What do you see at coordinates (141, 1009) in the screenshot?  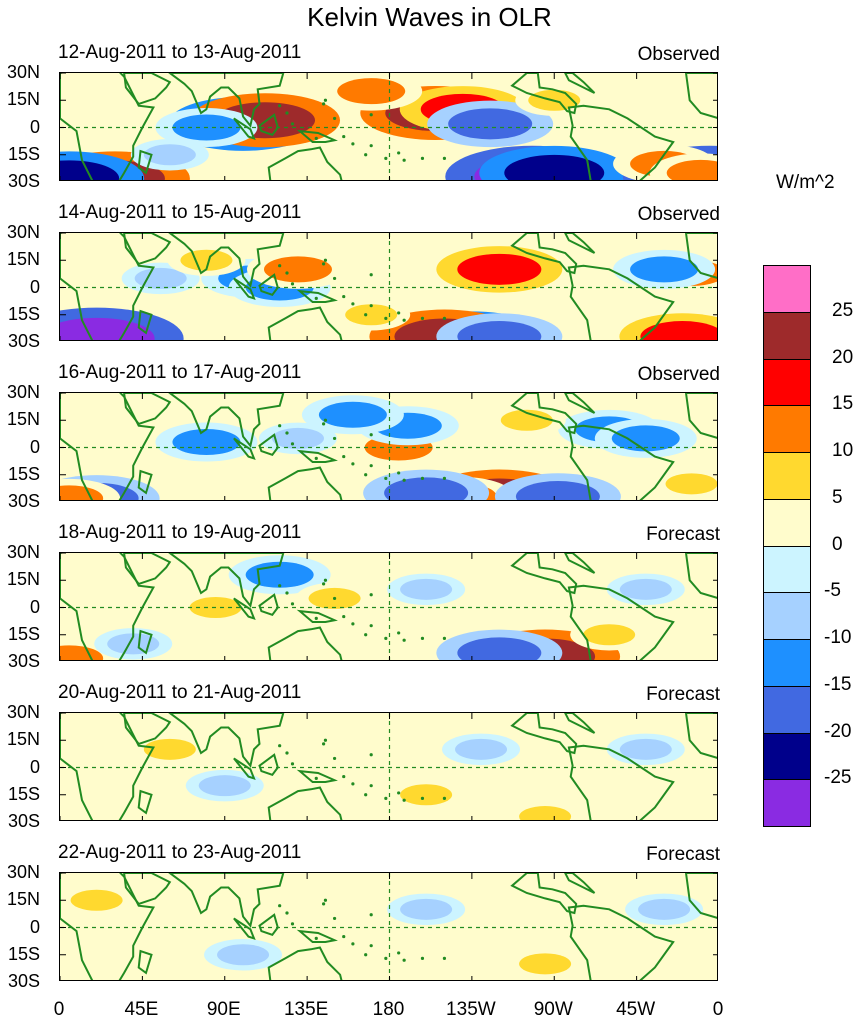 I see `lon-tick-label: 45E` at bounding box center [141, 1009].